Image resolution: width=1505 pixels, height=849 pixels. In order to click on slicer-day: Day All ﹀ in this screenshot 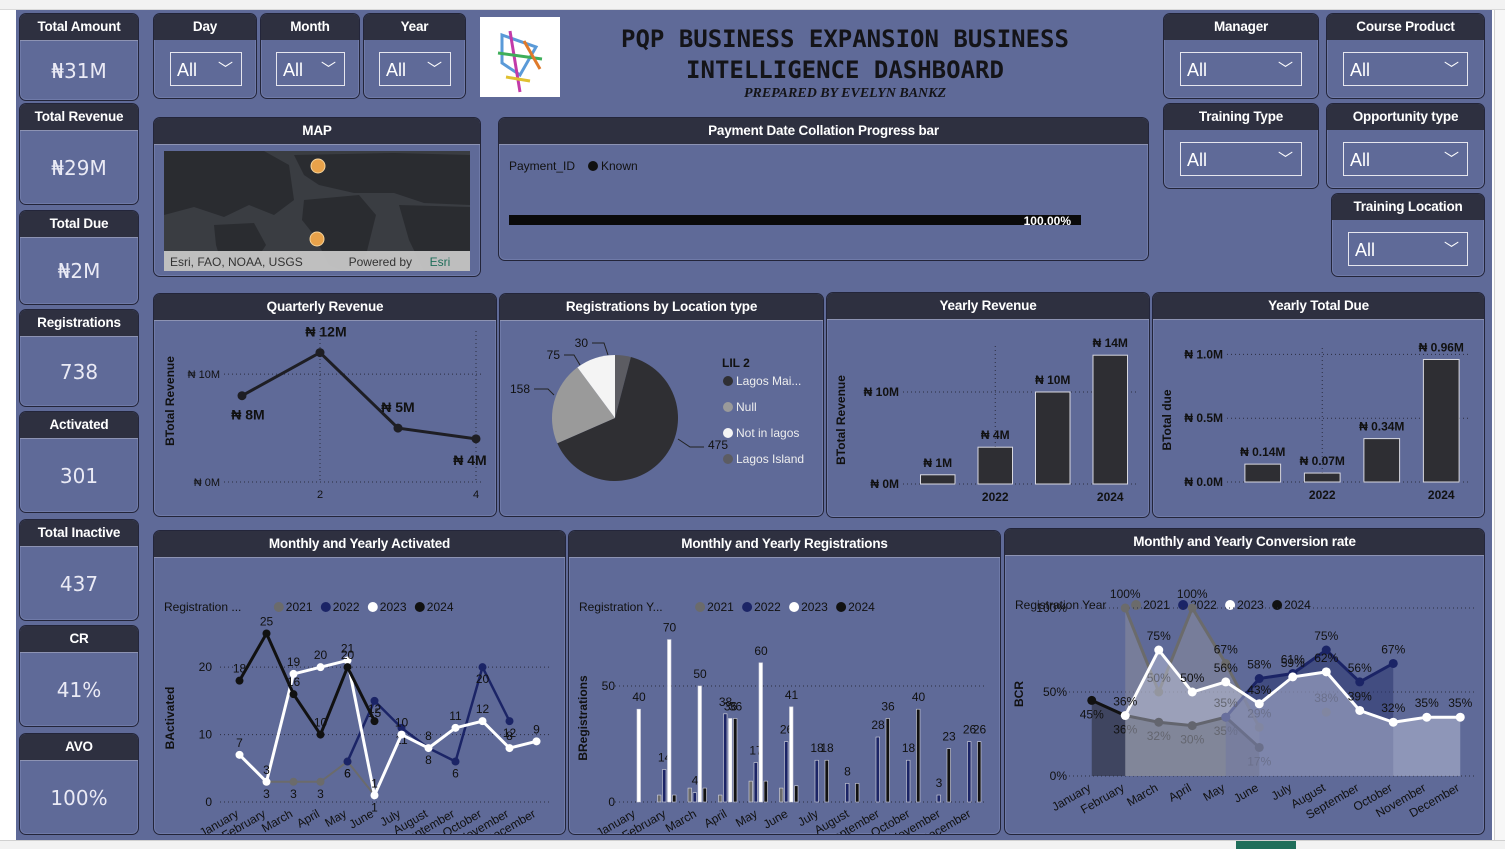, I will do `click(205, 56)`.